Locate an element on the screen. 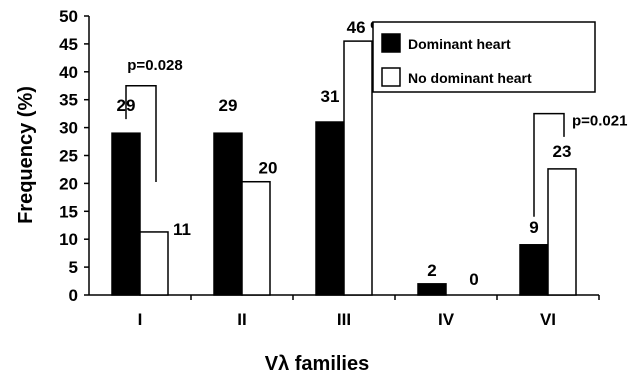  data-label: 31 is located at coordinates (330, 96).